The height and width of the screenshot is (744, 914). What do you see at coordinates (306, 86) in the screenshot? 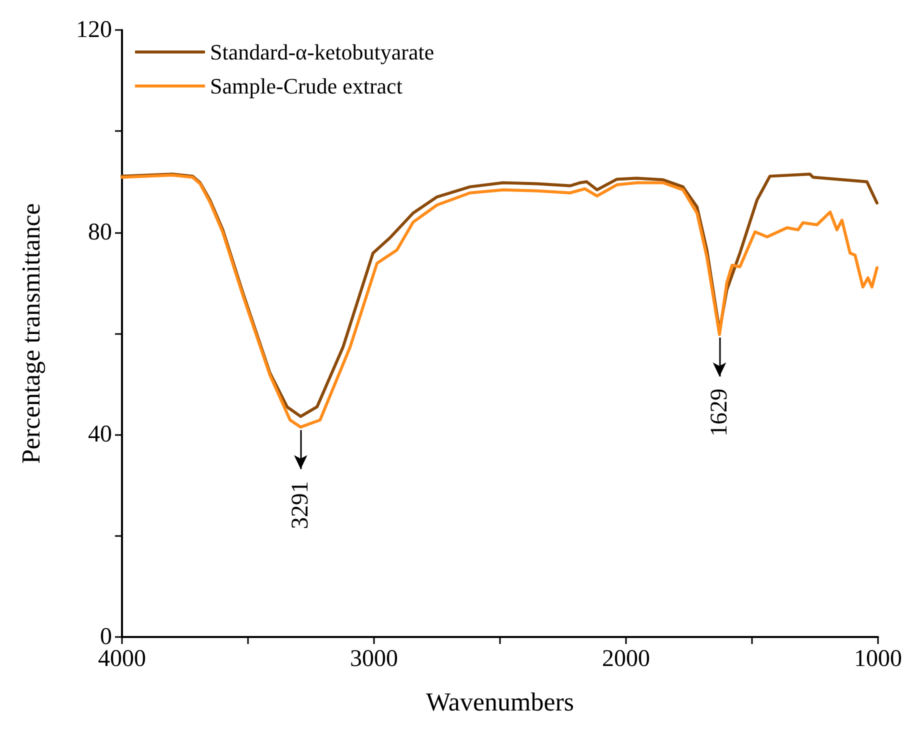
I see `legend-label: Sample-Crude extract` at bounding box center [306, 86].